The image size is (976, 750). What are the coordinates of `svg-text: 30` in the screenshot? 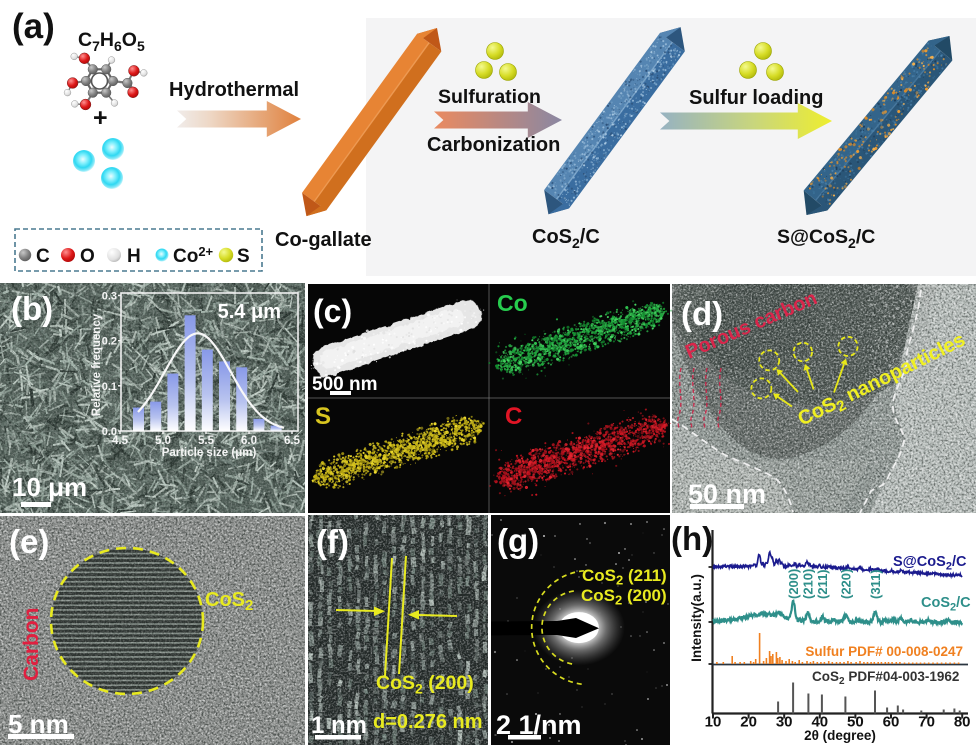 It's located at (784, 722).